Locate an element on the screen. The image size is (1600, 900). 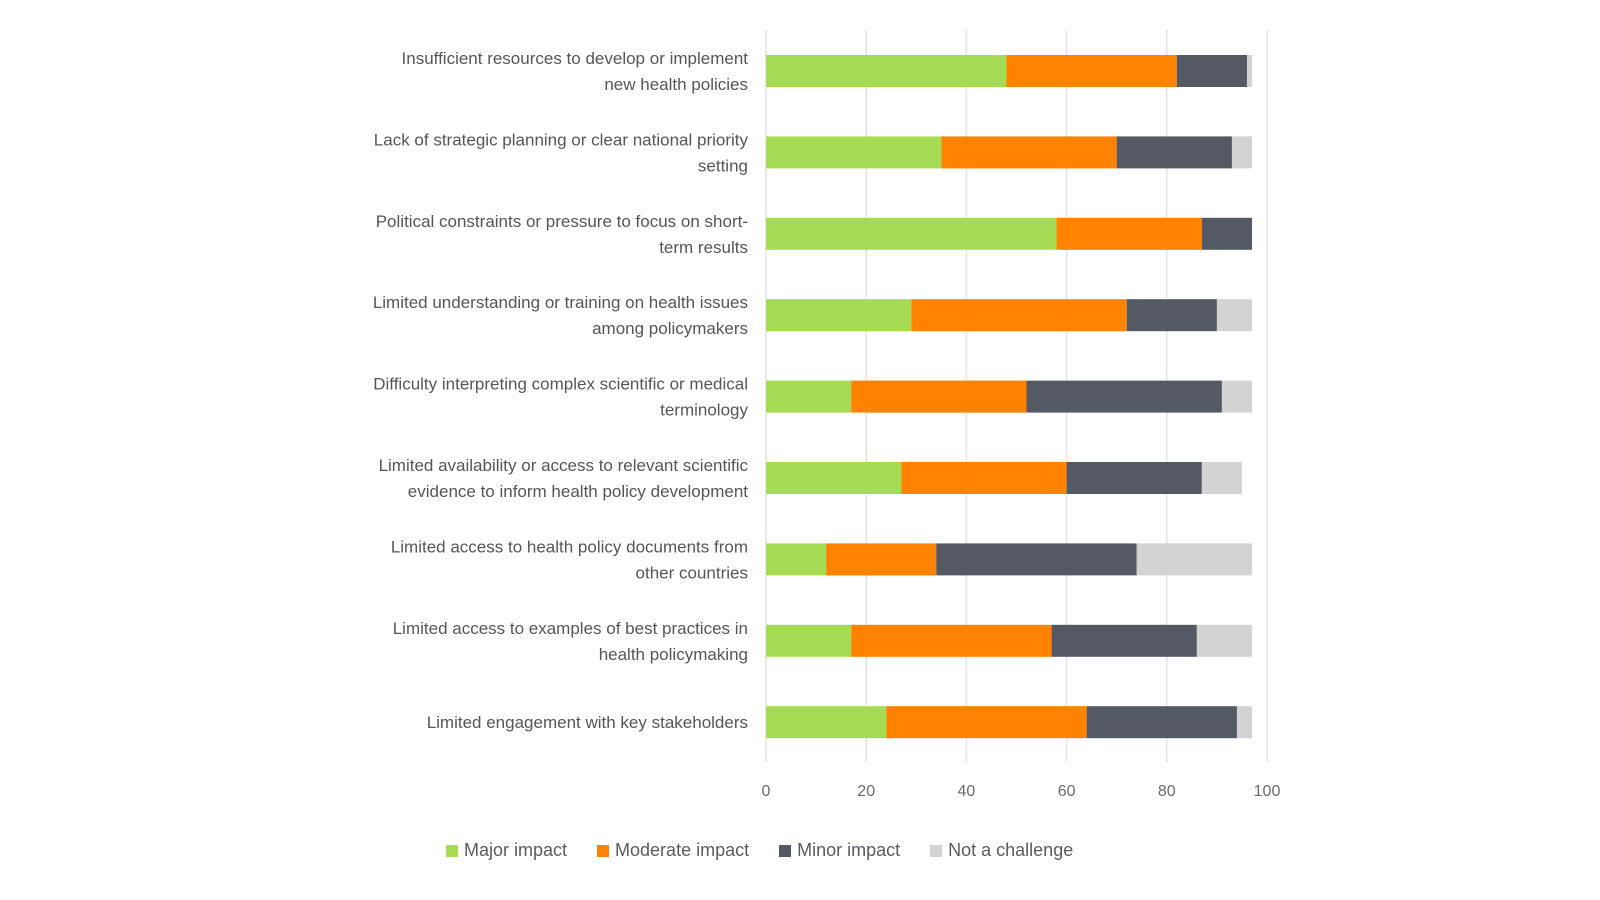
x-tick-label: 100 is located at coordinates (1267, 791).